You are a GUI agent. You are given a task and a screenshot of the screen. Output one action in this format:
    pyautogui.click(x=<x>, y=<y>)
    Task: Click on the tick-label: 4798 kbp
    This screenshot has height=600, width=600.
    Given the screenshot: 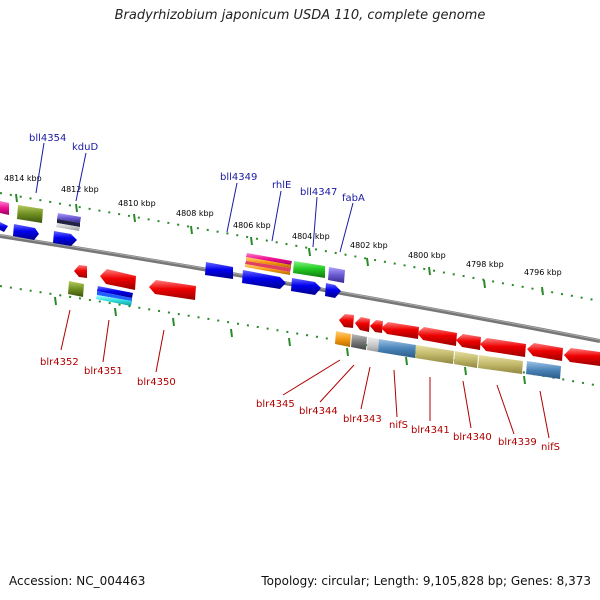 What is the action you would take?
    pyautogui.click(x=485, y=264)
    